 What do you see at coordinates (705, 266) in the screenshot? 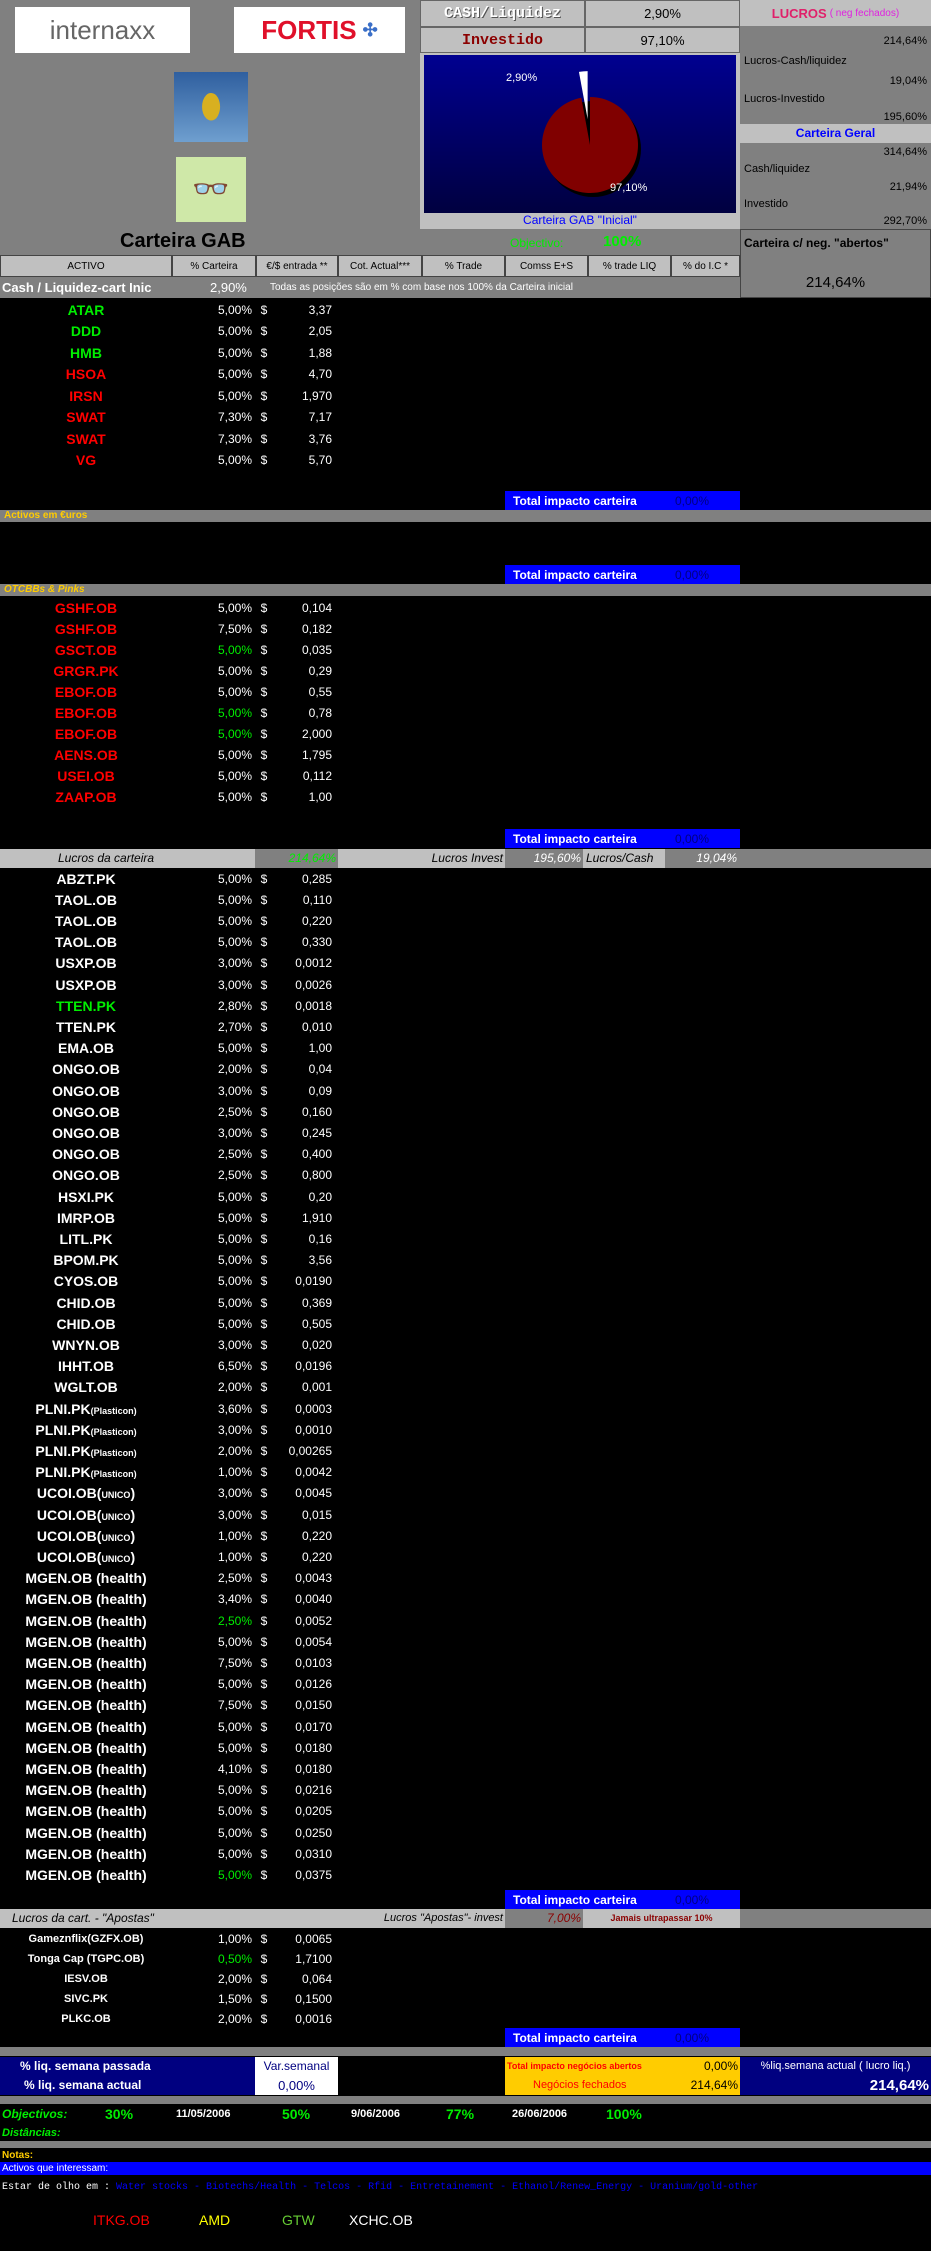
I see `col-ic: % do I.C *` at bounding box center [705, 266].